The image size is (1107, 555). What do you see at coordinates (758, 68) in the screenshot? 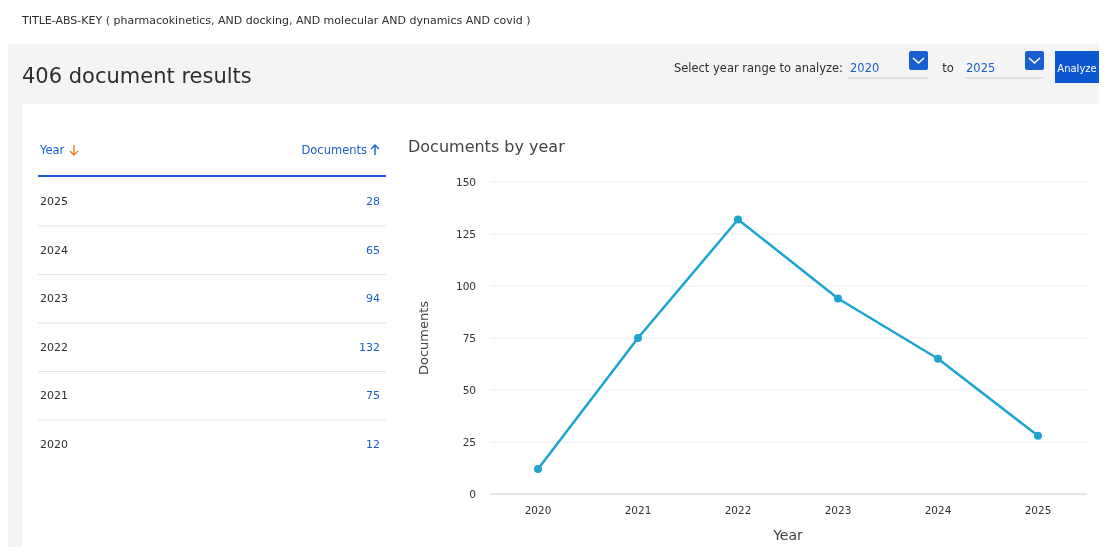
I see `text: Select year range to analyze:` at bounding box center [758, 68].